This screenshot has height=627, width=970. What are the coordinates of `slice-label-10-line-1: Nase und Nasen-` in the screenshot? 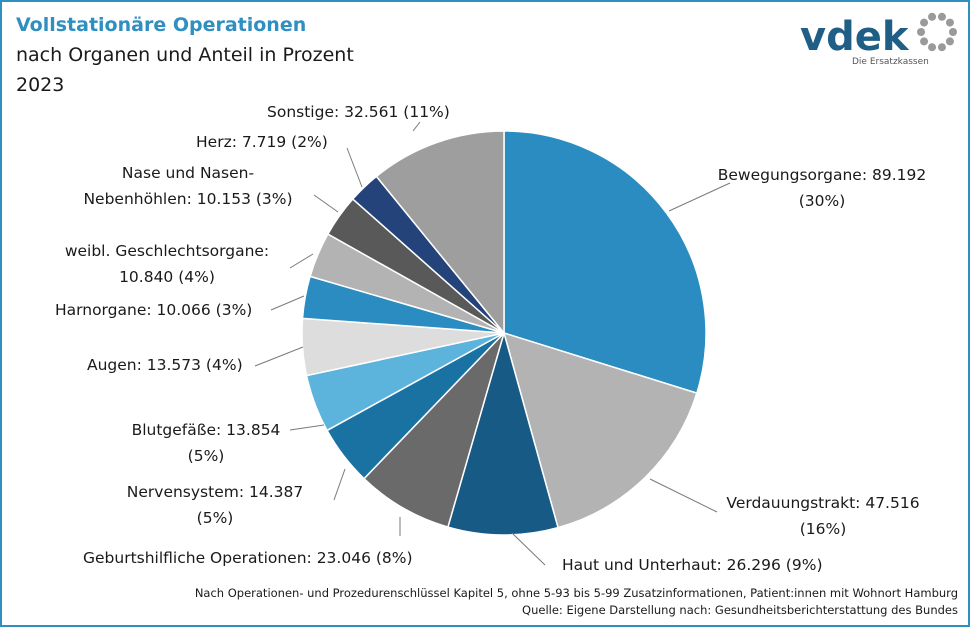 It's located at (188, 173).